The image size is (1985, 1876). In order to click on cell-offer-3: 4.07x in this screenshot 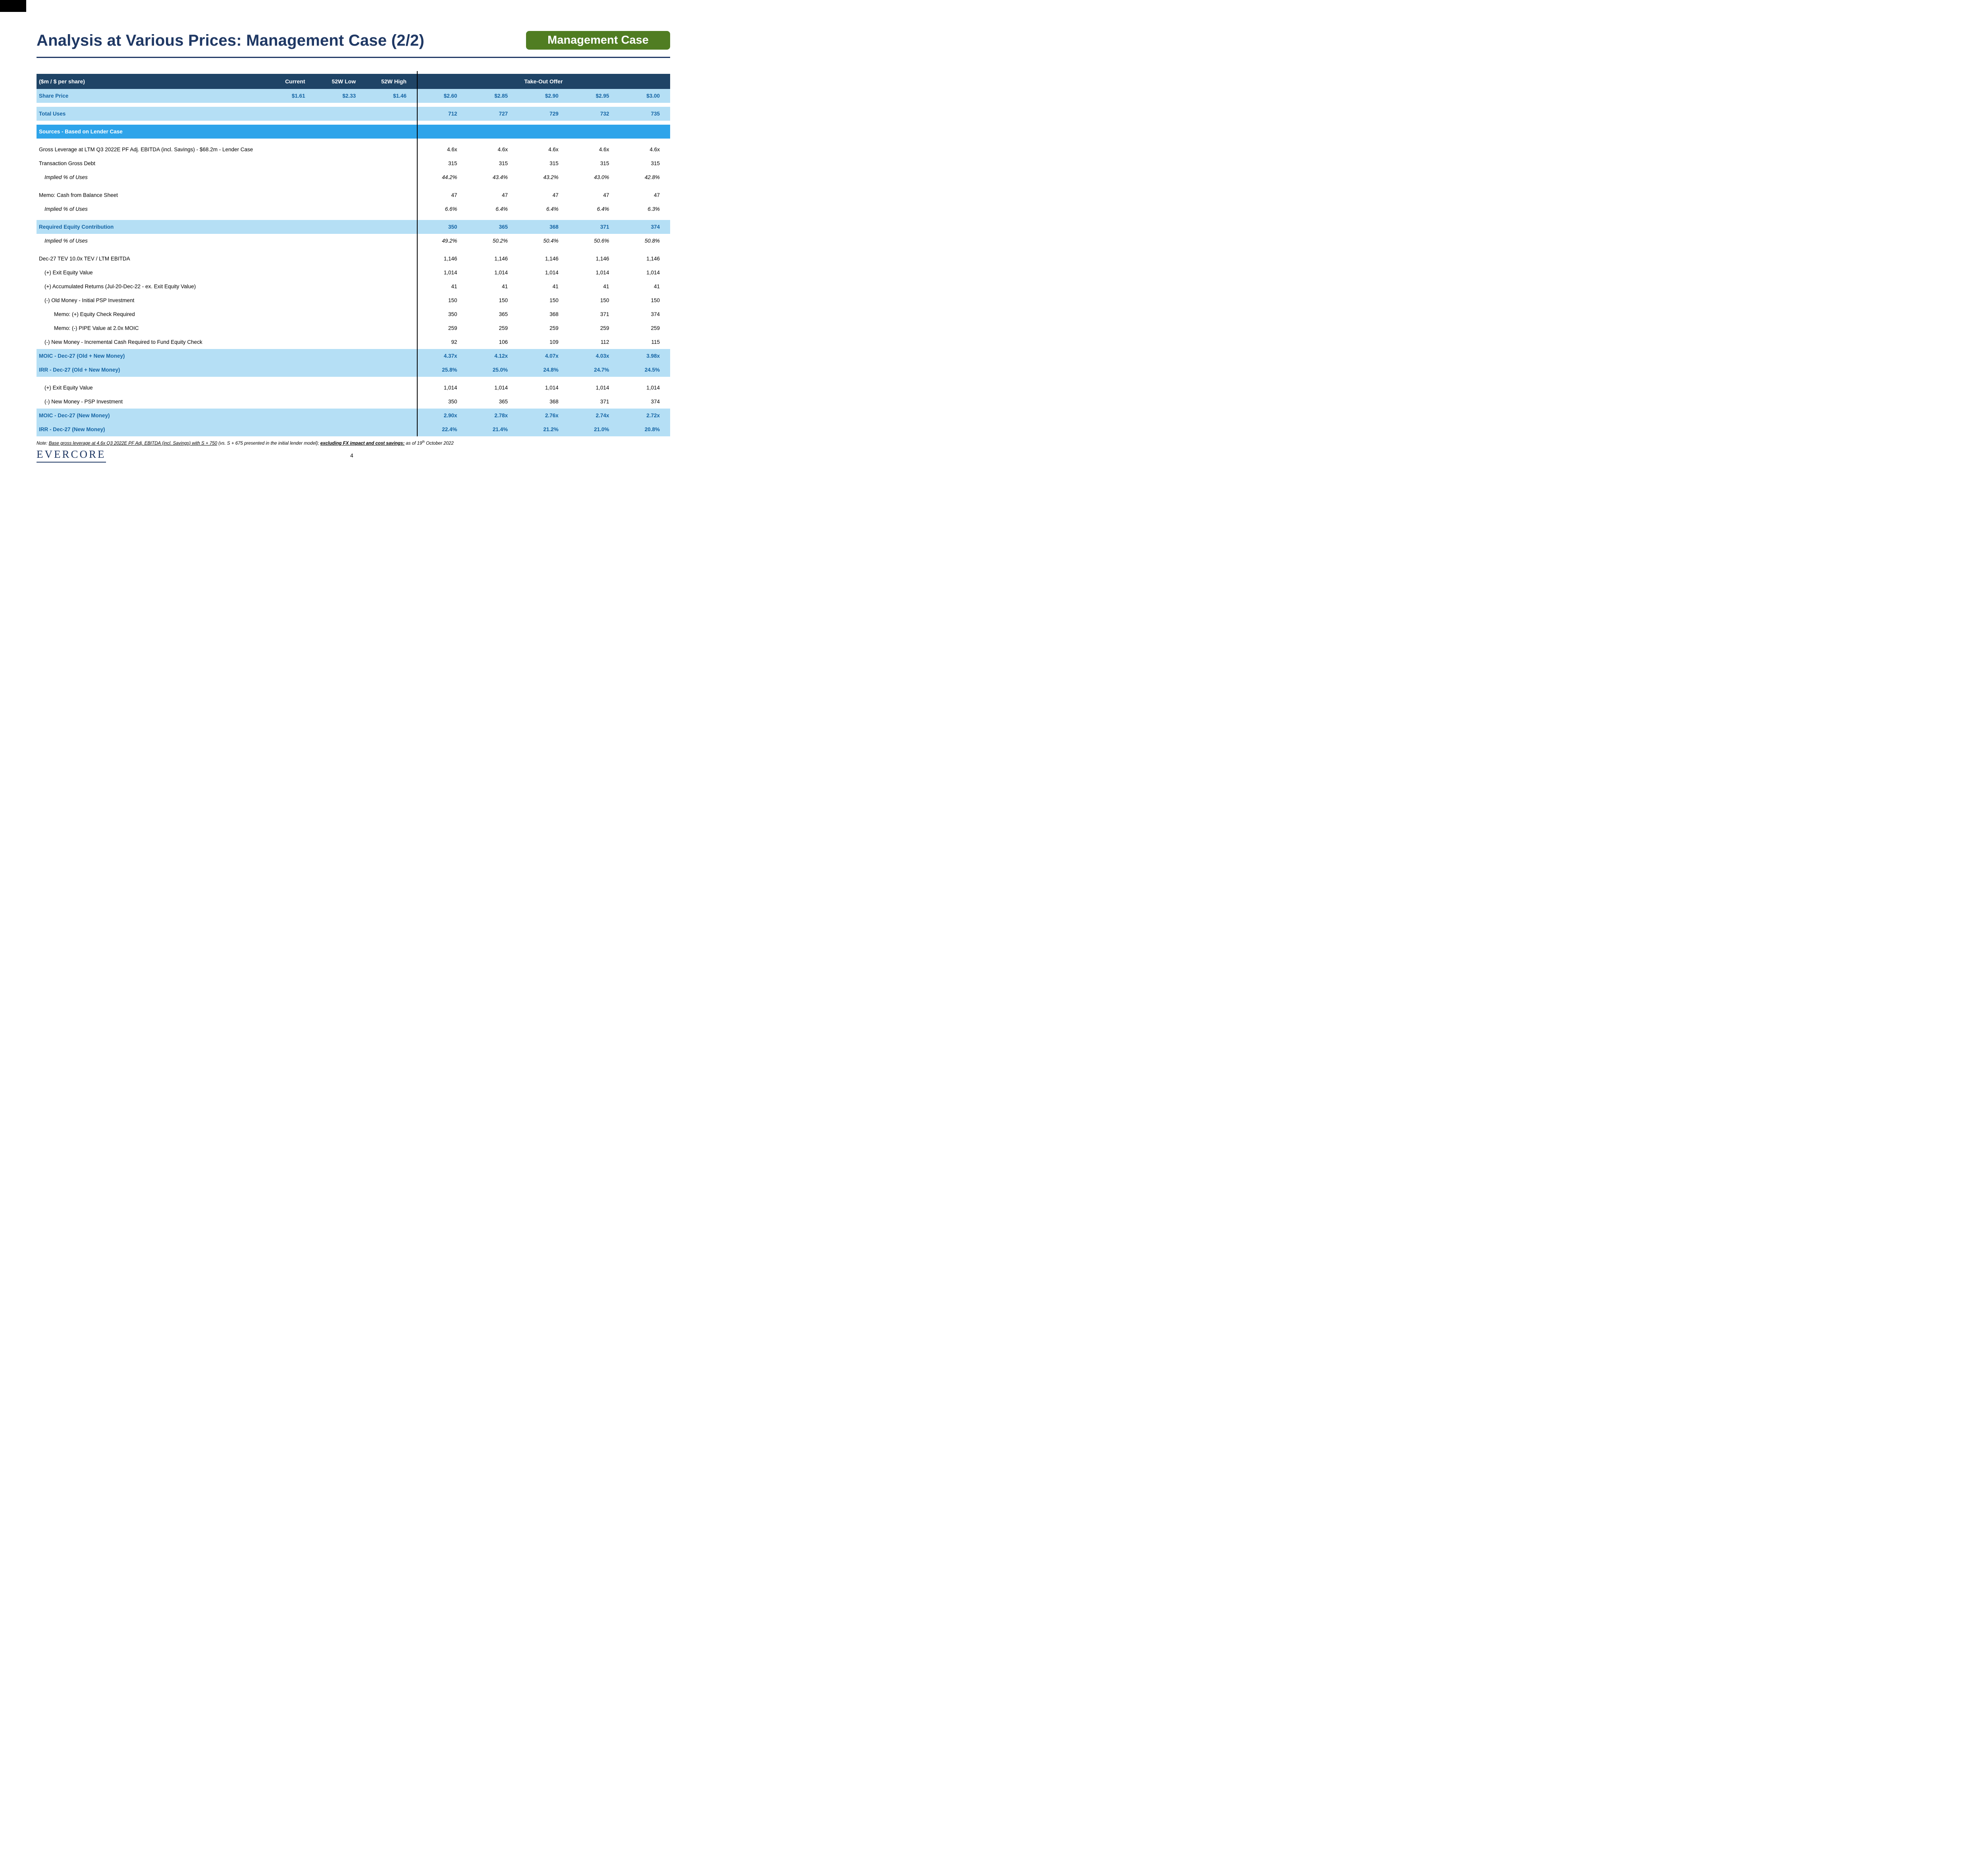, I will do `click(552, 356)`.